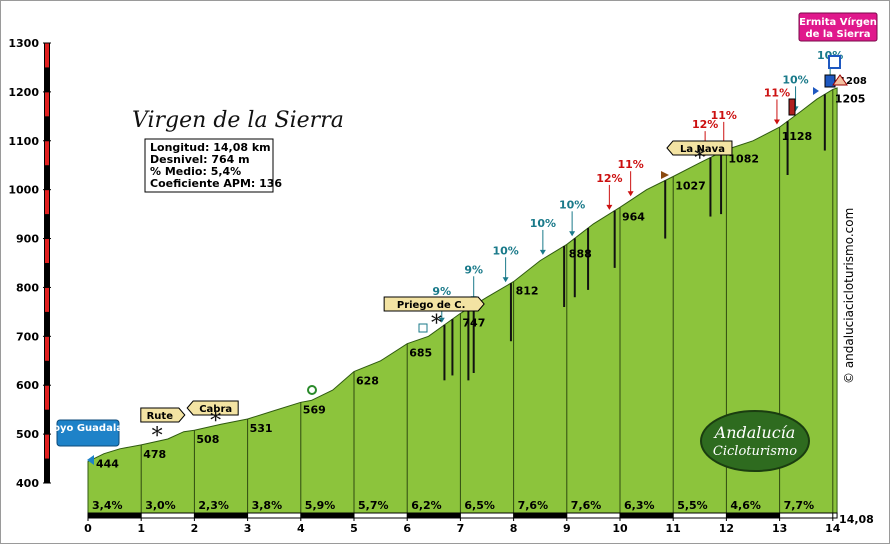 This screenshot has height=545, width=890. I want to click on direction-arrow-icon, so click(816, 91).